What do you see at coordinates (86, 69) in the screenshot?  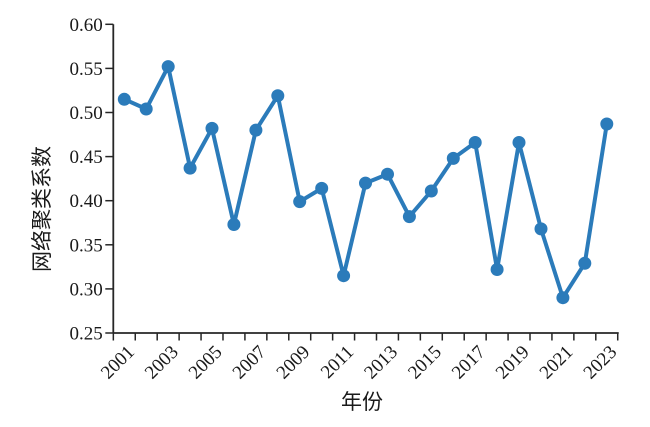 I see `y-axis-tick-label: 0.55` at bounding box center [86, 69].